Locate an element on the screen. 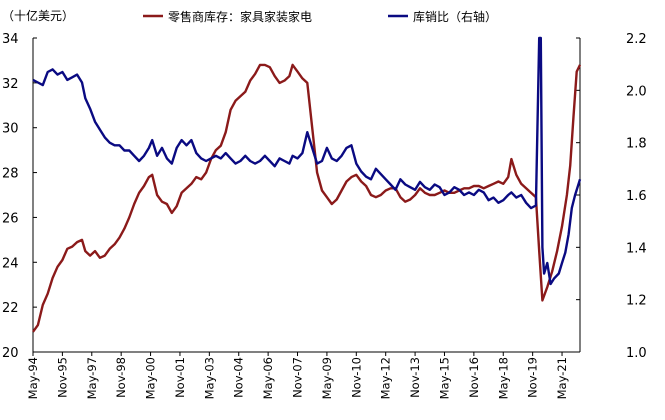  left-tick-label: 20 is located at coordinates (10, 353).